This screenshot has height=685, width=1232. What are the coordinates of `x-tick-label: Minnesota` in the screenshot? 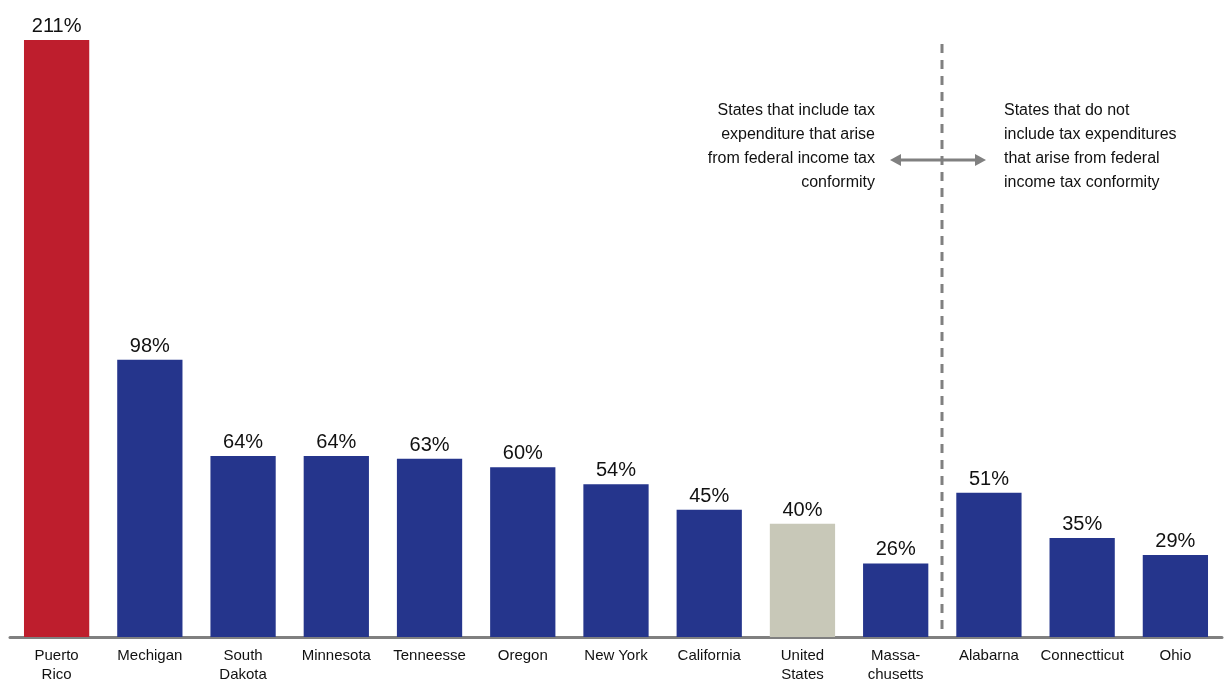 It's located at (336, 654).